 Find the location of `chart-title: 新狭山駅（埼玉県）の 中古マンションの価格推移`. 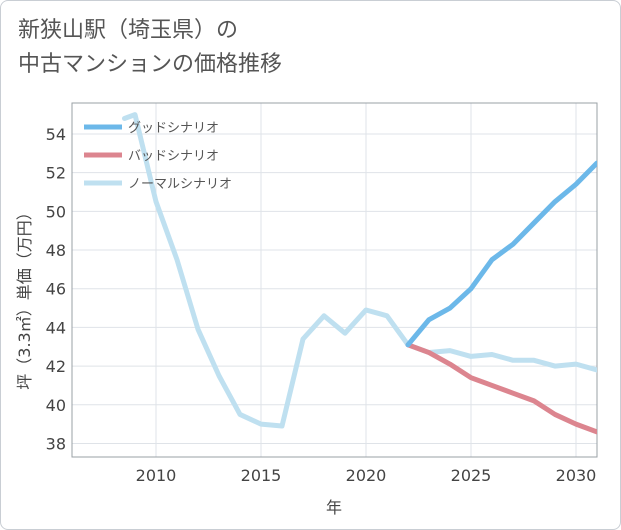

chart-title: 新狭山駅（埼玉県）の 中古マンションの価格推移 is located at coordinates (150, 48).